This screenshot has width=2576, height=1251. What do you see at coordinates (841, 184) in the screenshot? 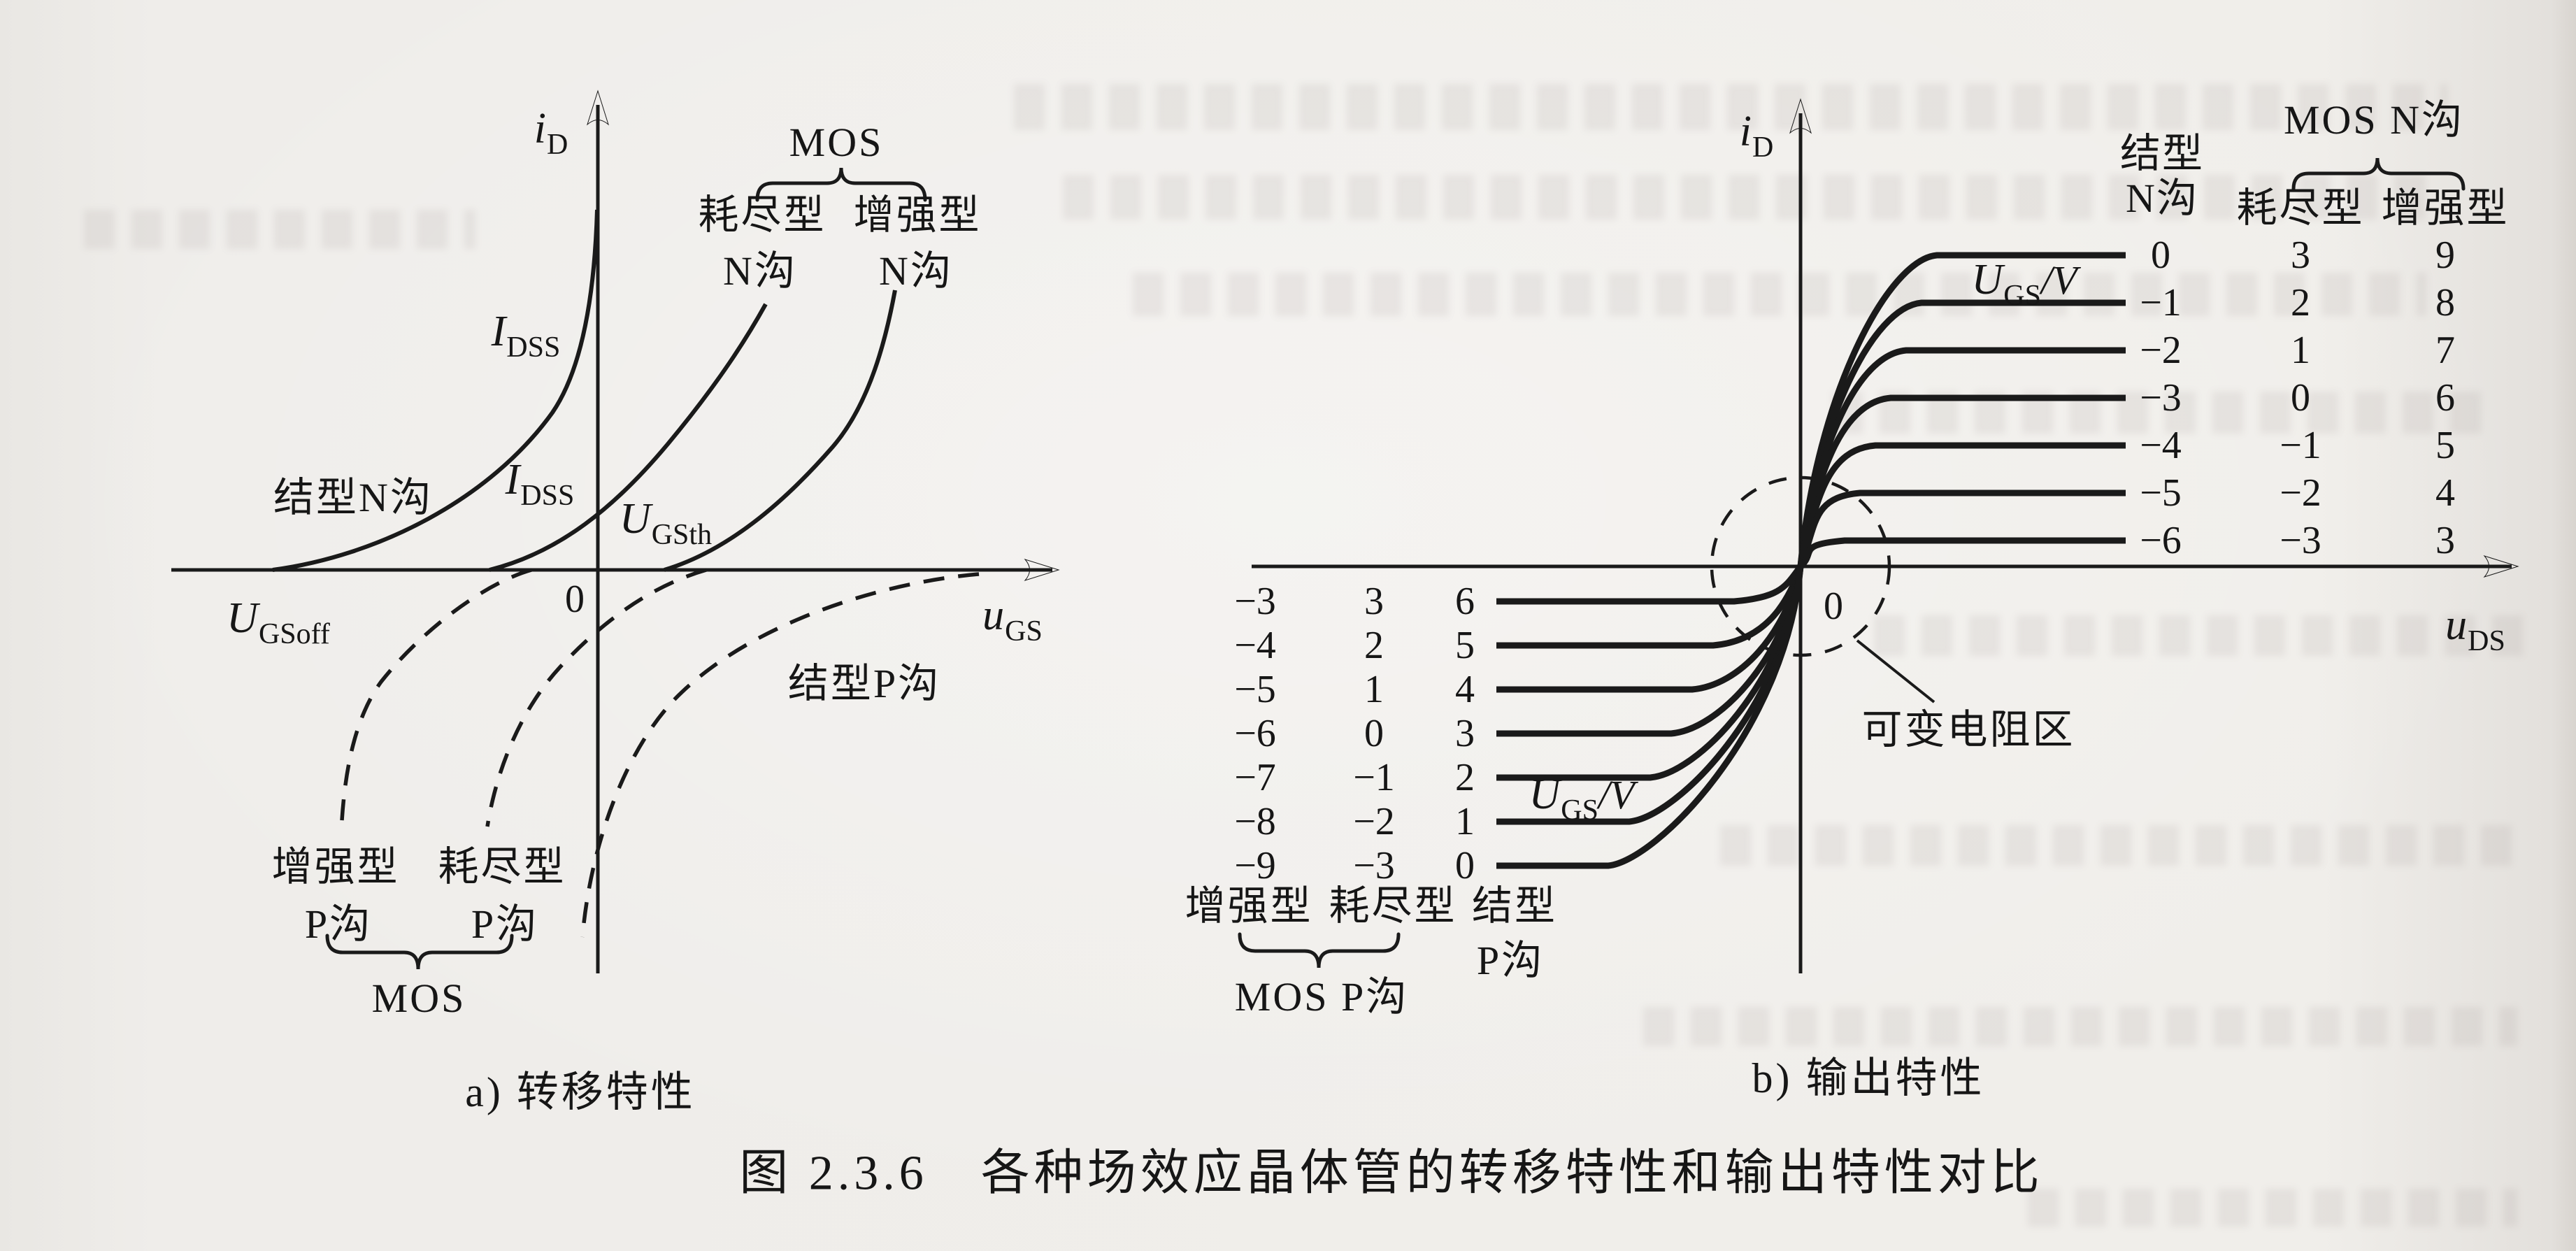
I see `mos-n-brace-icon` at bounding box center [841, 184].